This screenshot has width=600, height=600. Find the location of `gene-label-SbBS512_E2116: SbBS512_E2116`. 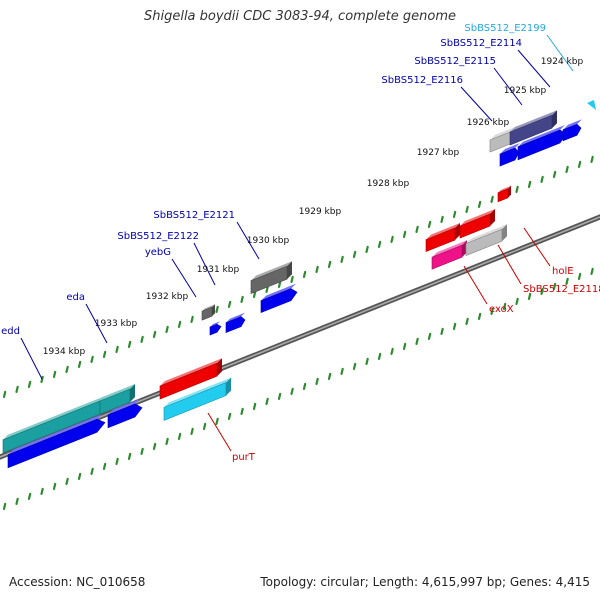

gene-label-SbBS512_E2116: SbBS512_E2116 is located at coordinates (422, 80).